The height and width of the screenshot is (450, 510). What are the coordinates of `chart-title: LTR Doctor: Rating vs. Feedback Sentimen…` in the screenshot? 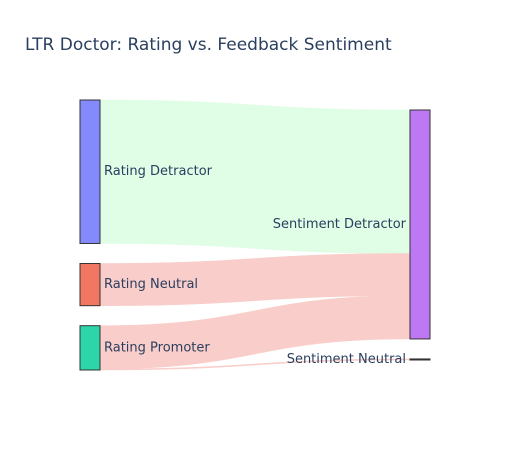 It's located at (208, 45).